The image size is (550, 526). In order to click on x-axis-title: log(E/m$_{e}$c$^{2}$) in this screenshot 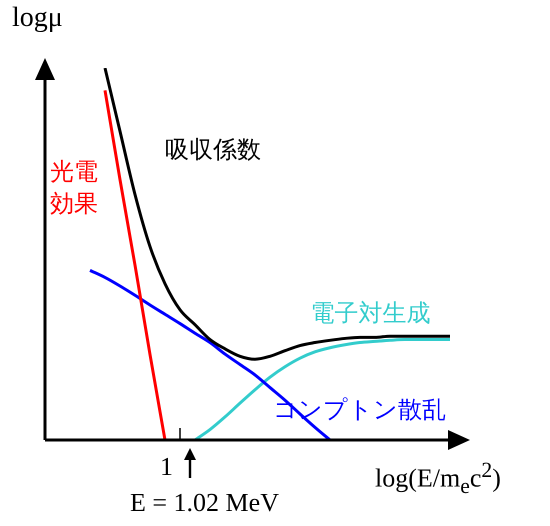, I will do `click(438, 478)`.